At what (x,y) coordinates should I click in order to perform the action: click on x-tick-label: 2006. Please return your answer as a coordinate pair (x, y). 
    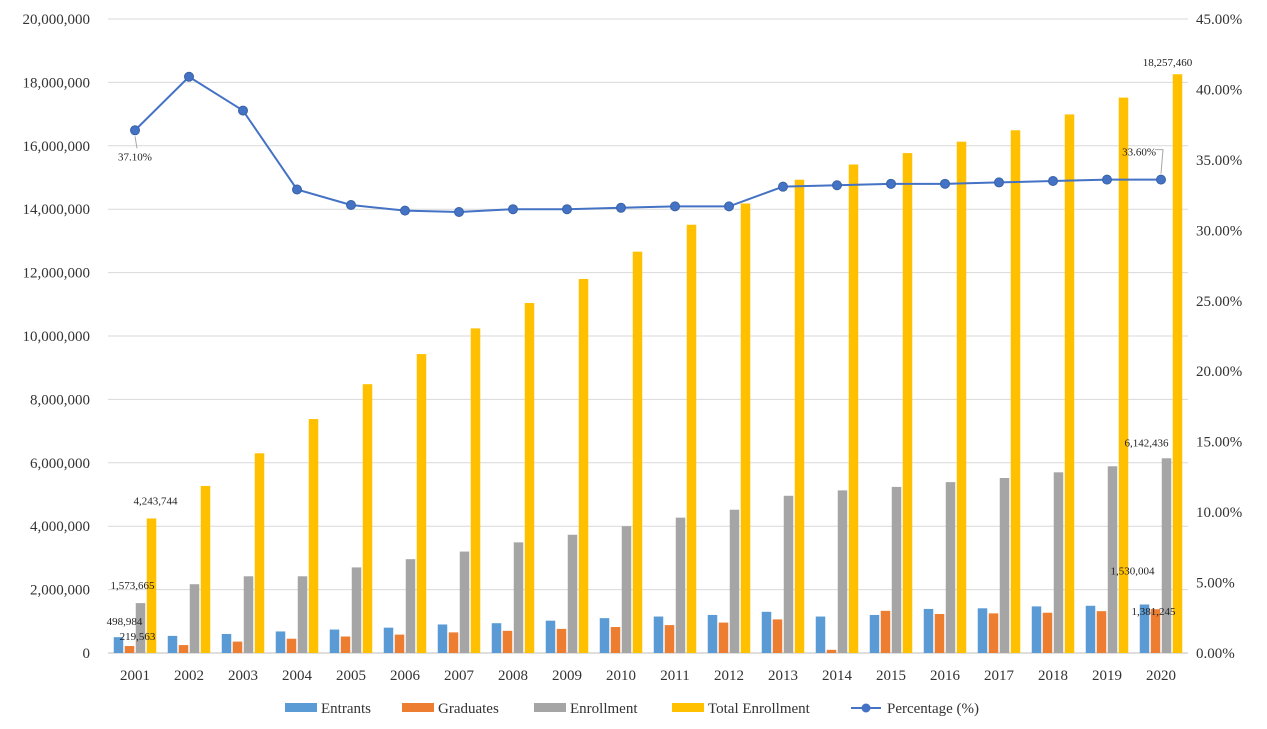
    Looking at the image, I should click on (405, 676).